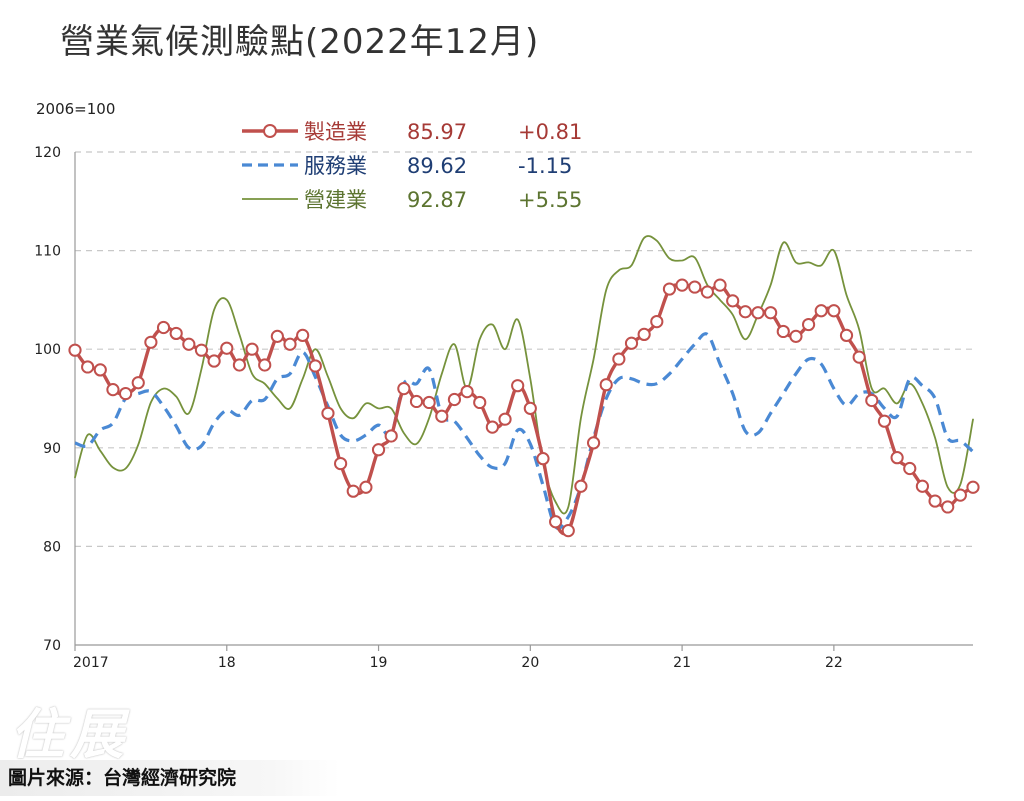  Describe the element at coordinates (550, 200) in the screenshot. I see `legend-change-value: +5.55` at that location.